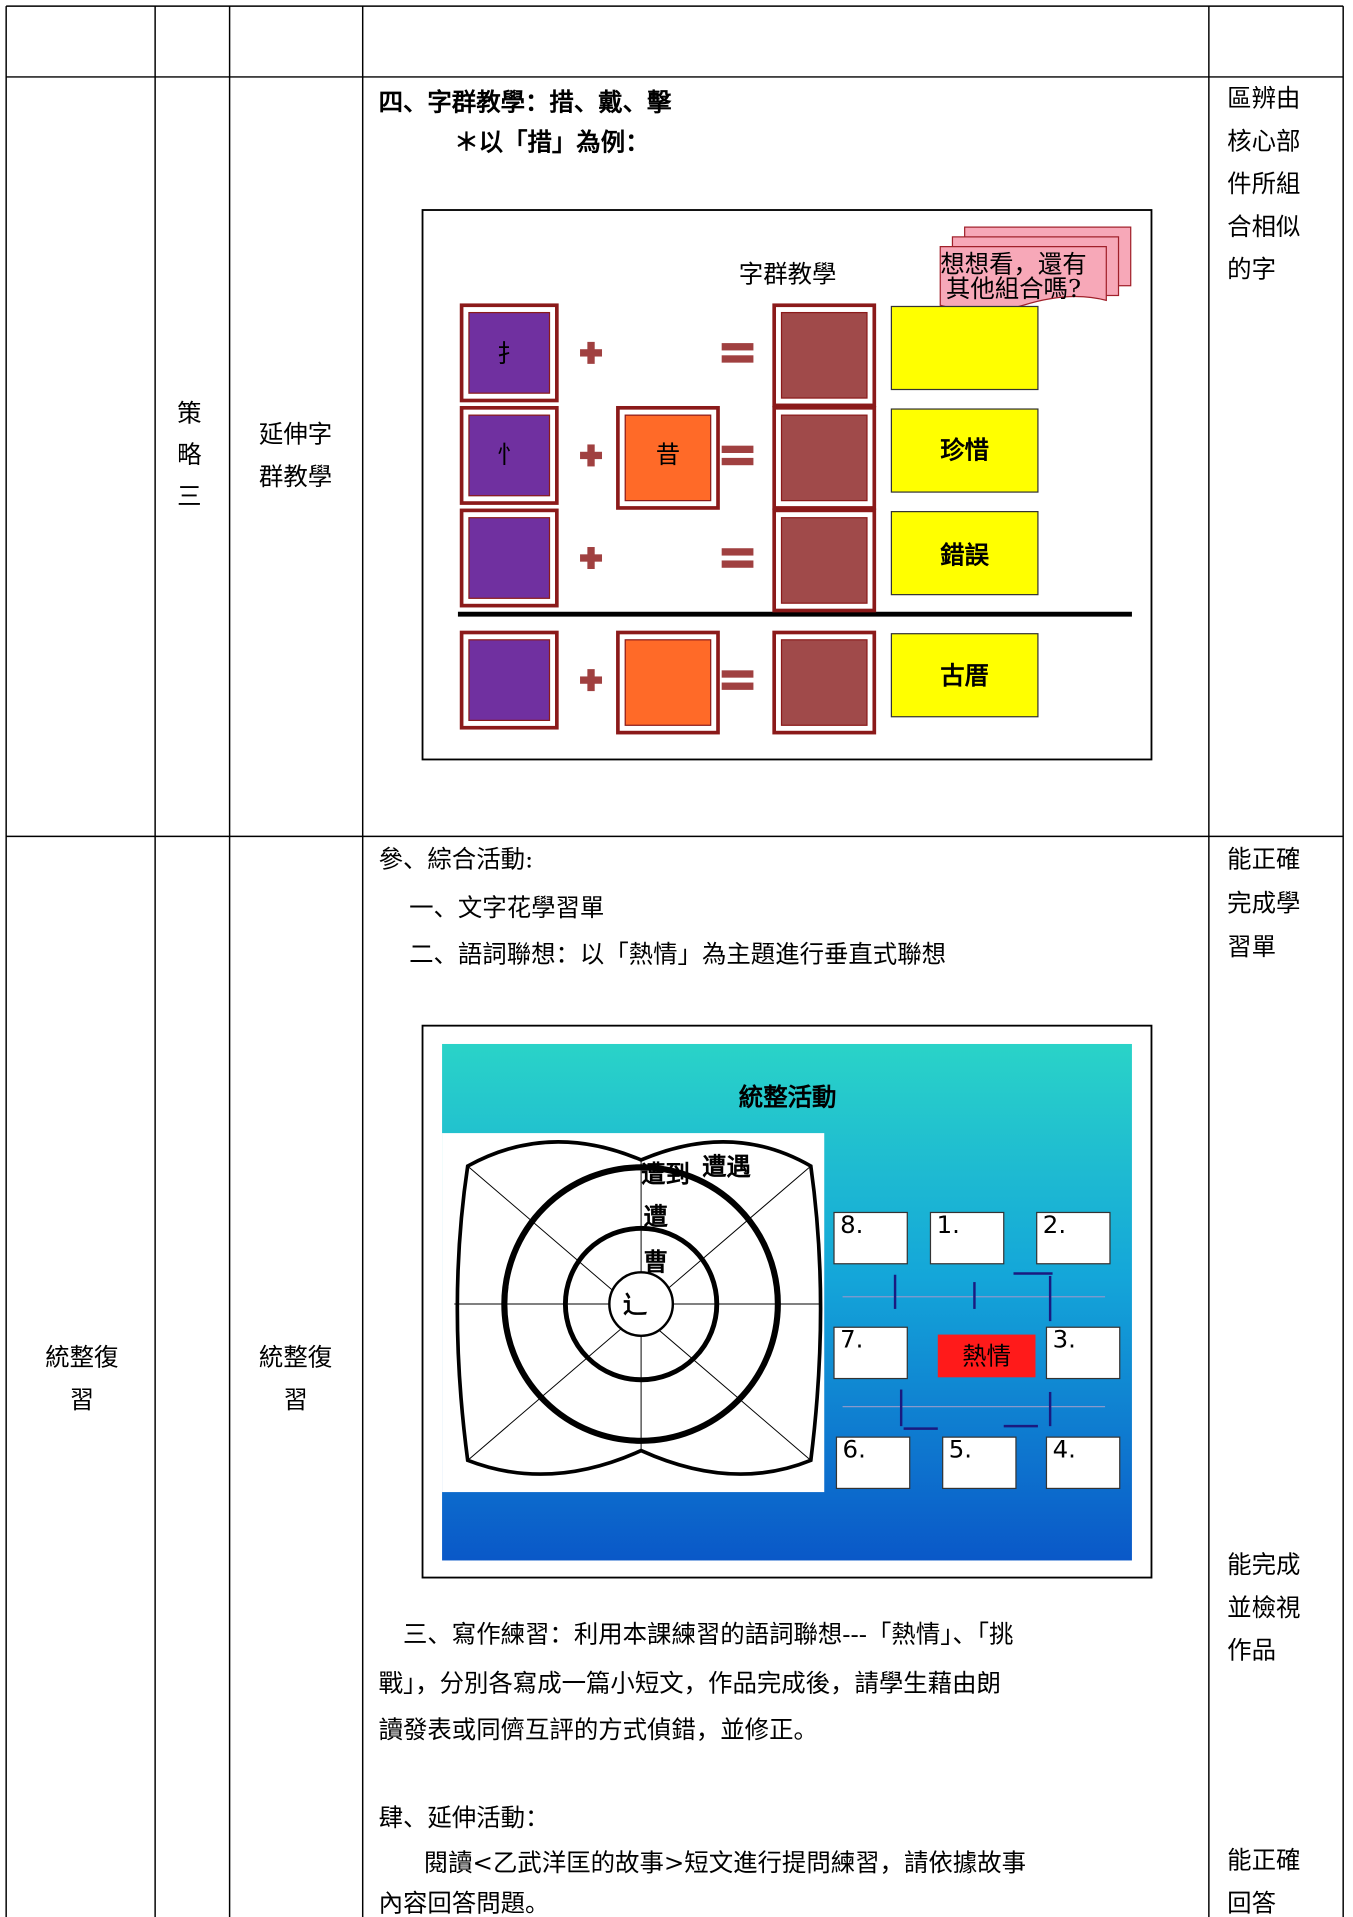  I want to click on list-item: 二、語詞聯想：以「熱情」為主題進行垂直式聯想, so click(677, 954).